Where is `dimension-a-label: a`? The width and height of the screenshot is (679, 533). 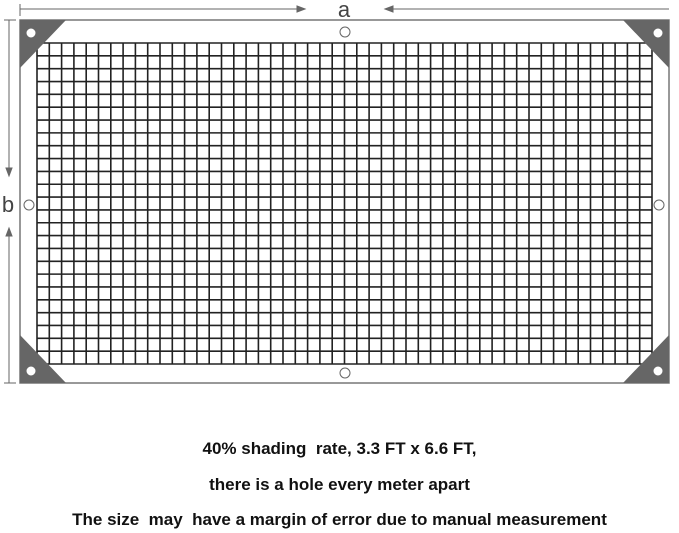 dimension-a-label: a is located at coordinates (344, 11).